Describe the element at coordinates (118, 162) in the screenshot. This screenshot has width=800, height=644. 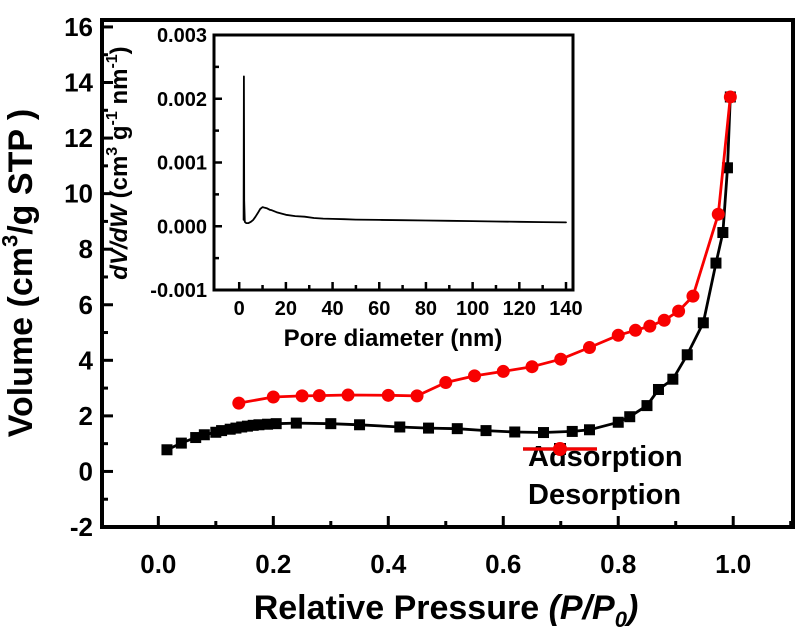
I see `inset-y-axis-label: dV/dW (cm3 g-1 nm-1)` at that location.